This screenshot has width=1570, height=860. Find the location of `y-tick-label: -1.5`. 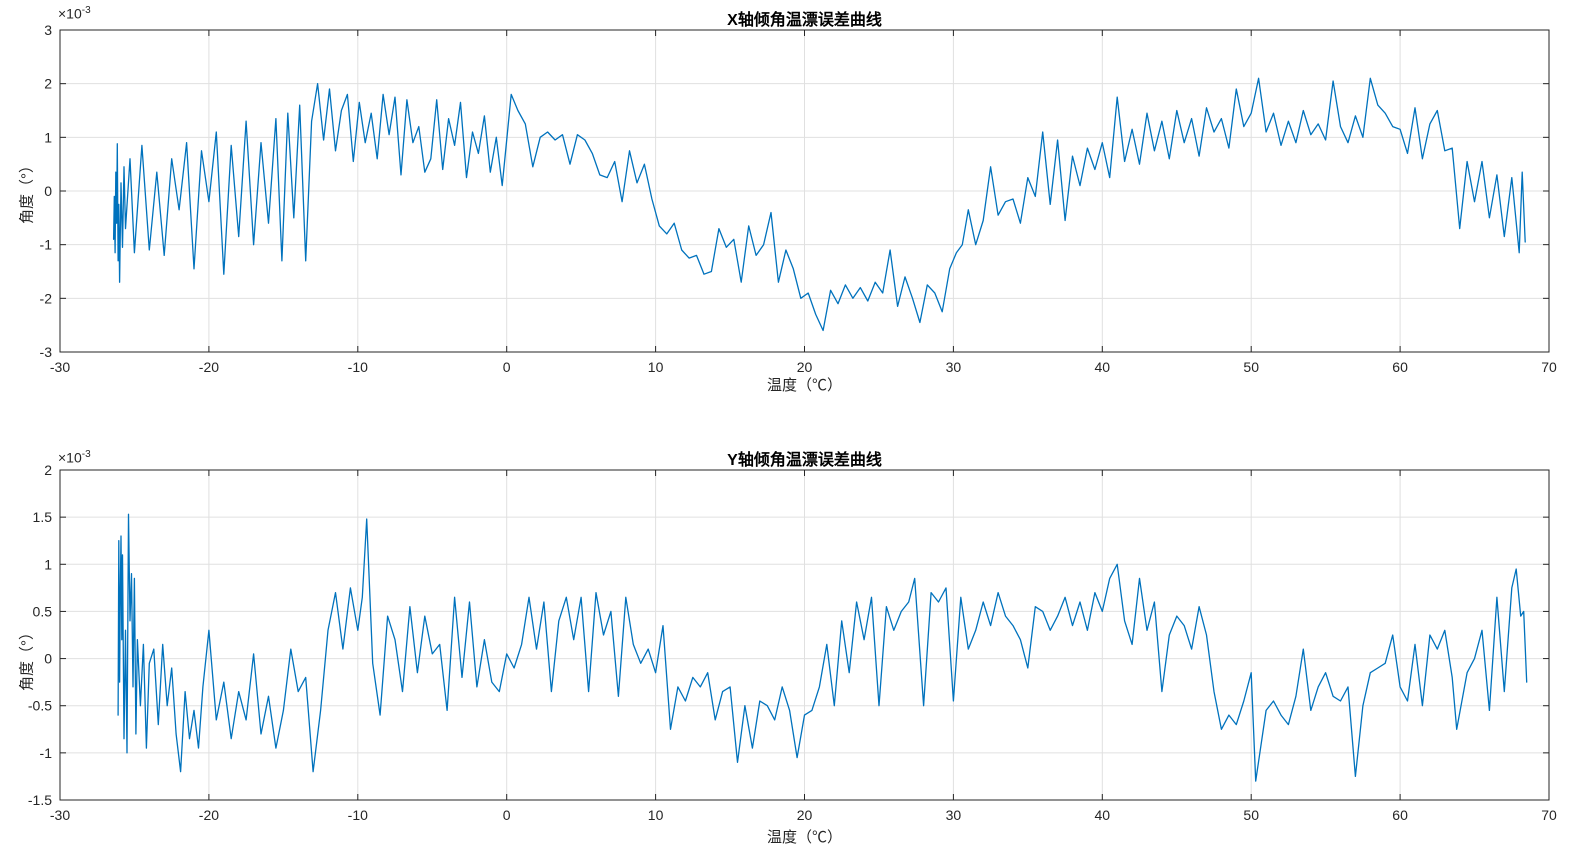

y-tick-label: -1.5 is located at coordinates (40, 800).